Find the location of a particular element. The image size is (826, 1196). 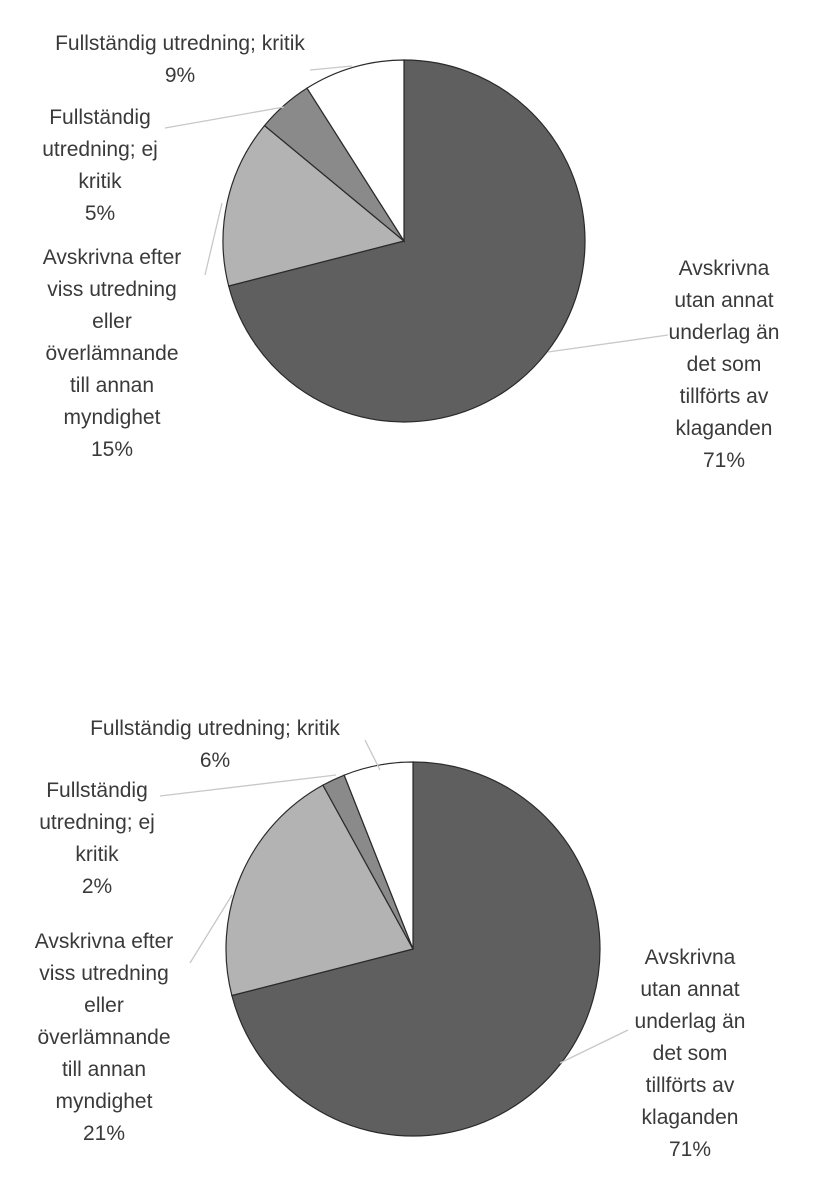

pie2-slice-label-4: Fullständig utredning; kritik 6% is located at coordinates (215, 744).